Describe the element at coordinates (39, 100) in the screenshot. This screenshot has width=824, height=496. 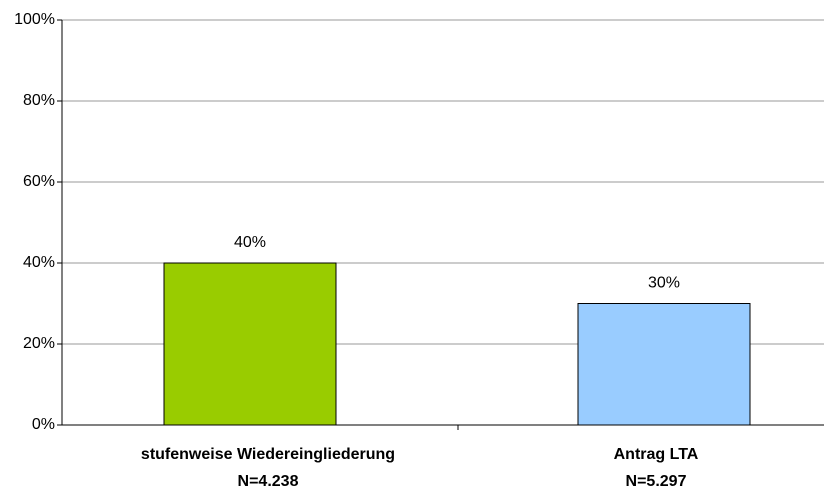
I see `y-tick-label: 80%` at that location.